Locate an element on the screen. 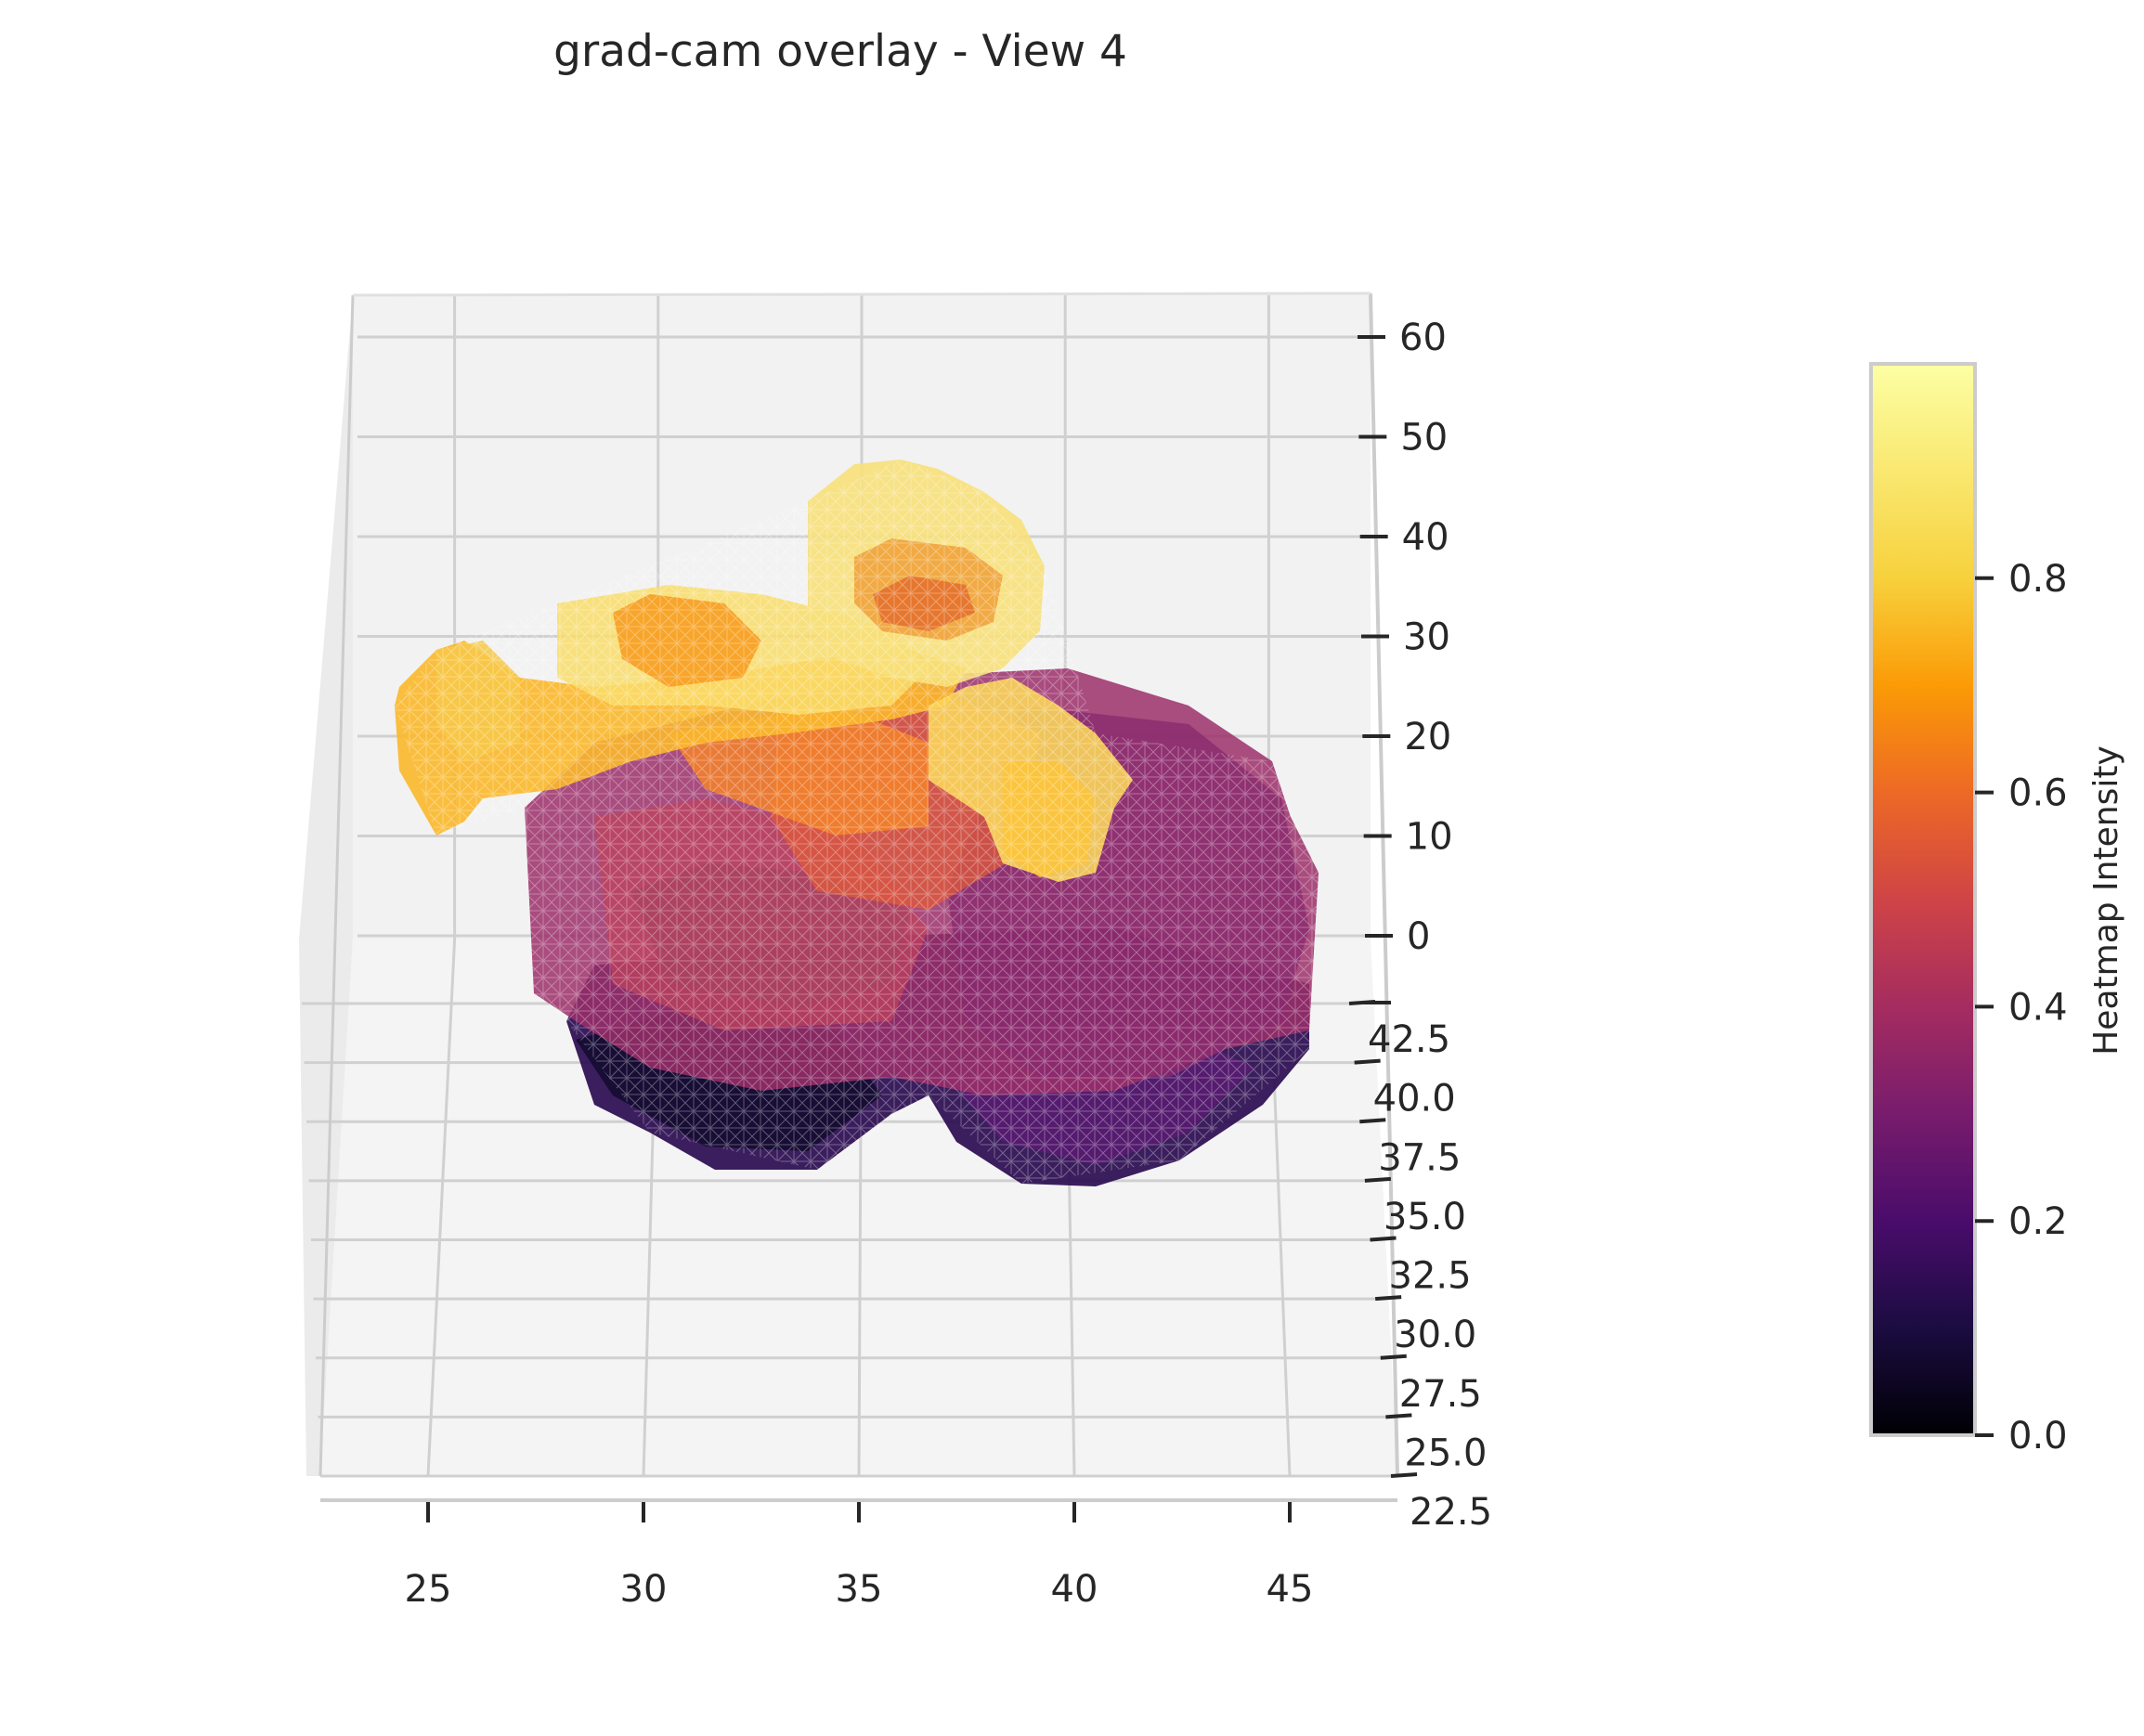 The width and height of the screenshot is (2144, 1736). colorbar-label: Heatmap Intensity is located at coordinates (2106, 900).